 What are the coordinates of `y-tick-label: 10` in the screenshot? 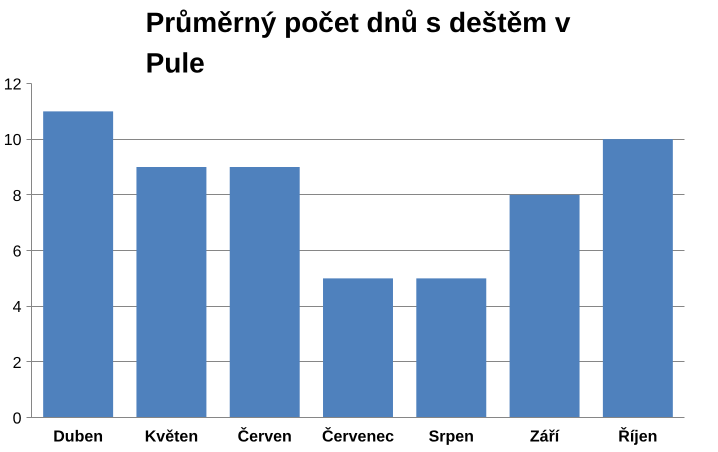 It's located at (13, 141).